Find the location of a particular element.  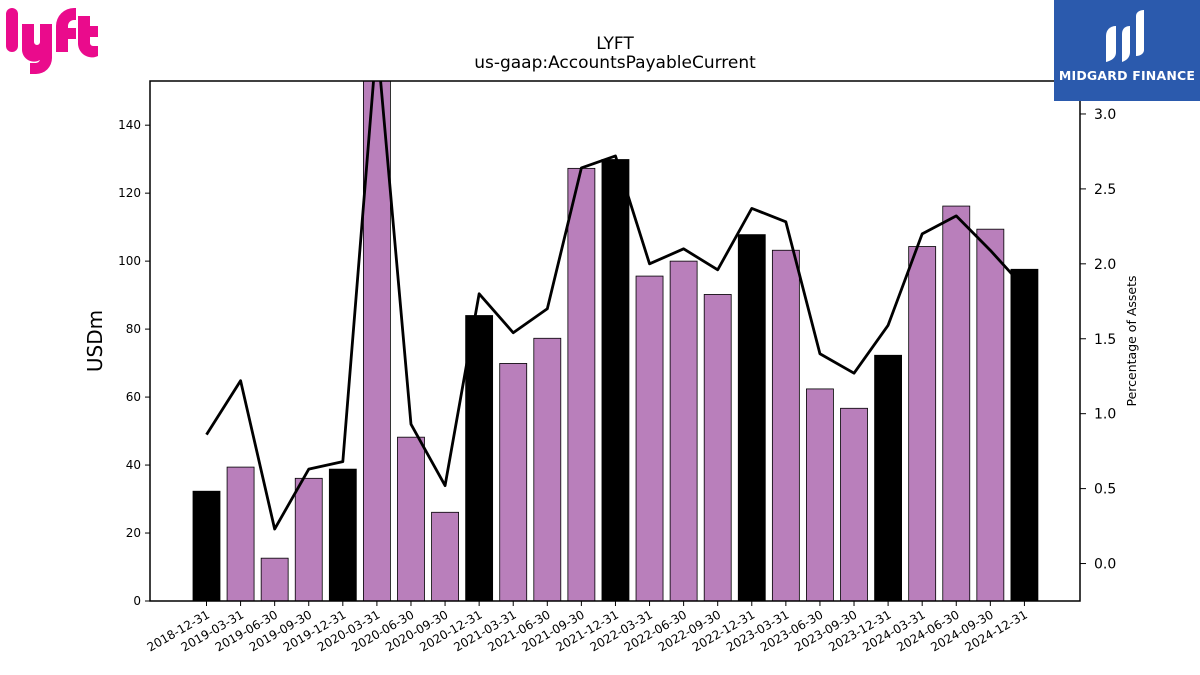

midgard-finance-logo: MIDGARD FINANCE is located at coordinates (1127, 50).